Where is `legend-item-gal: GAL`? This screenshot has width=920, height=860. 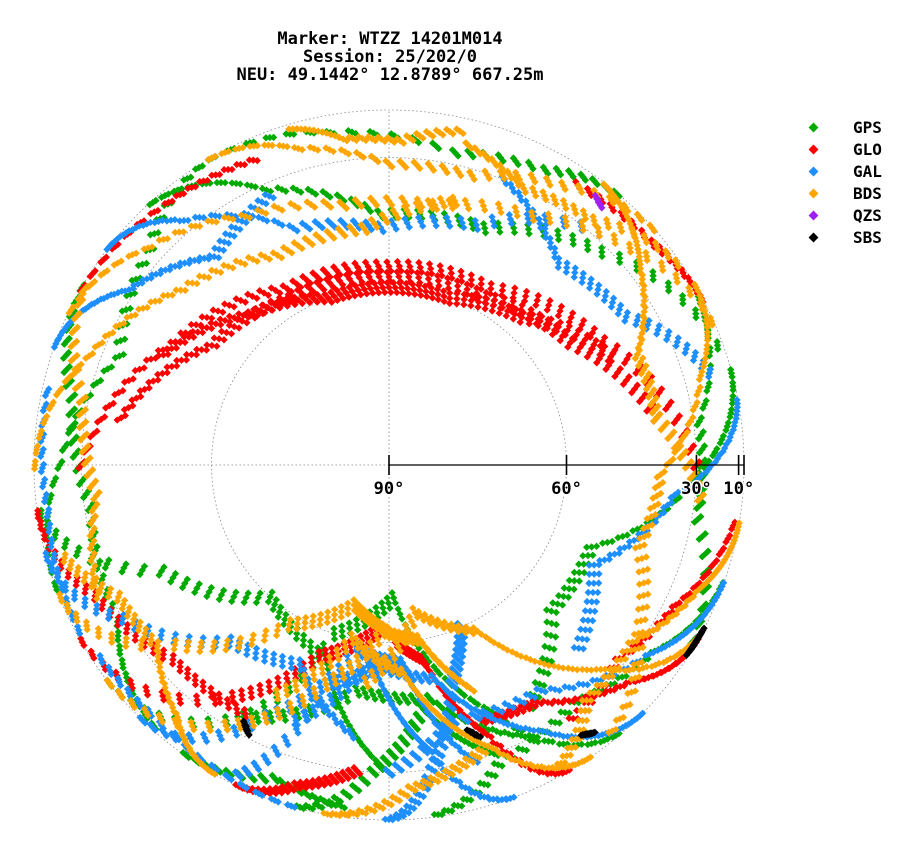
legend-item-gal: GAL is located at coordinates (845, 171).